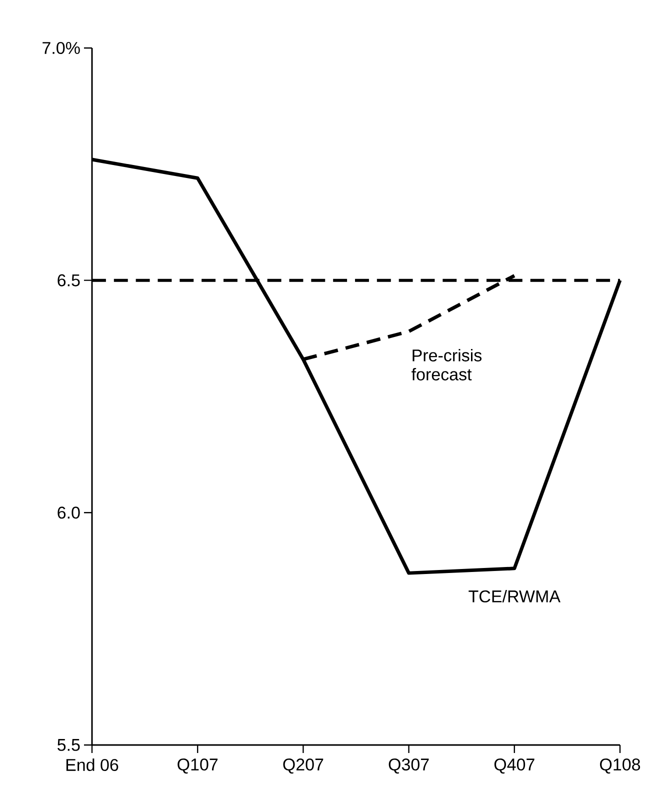  Describe the element at coordinates (620, 766) in the screenshot. I see `x-tick-label: Q108` at that location.